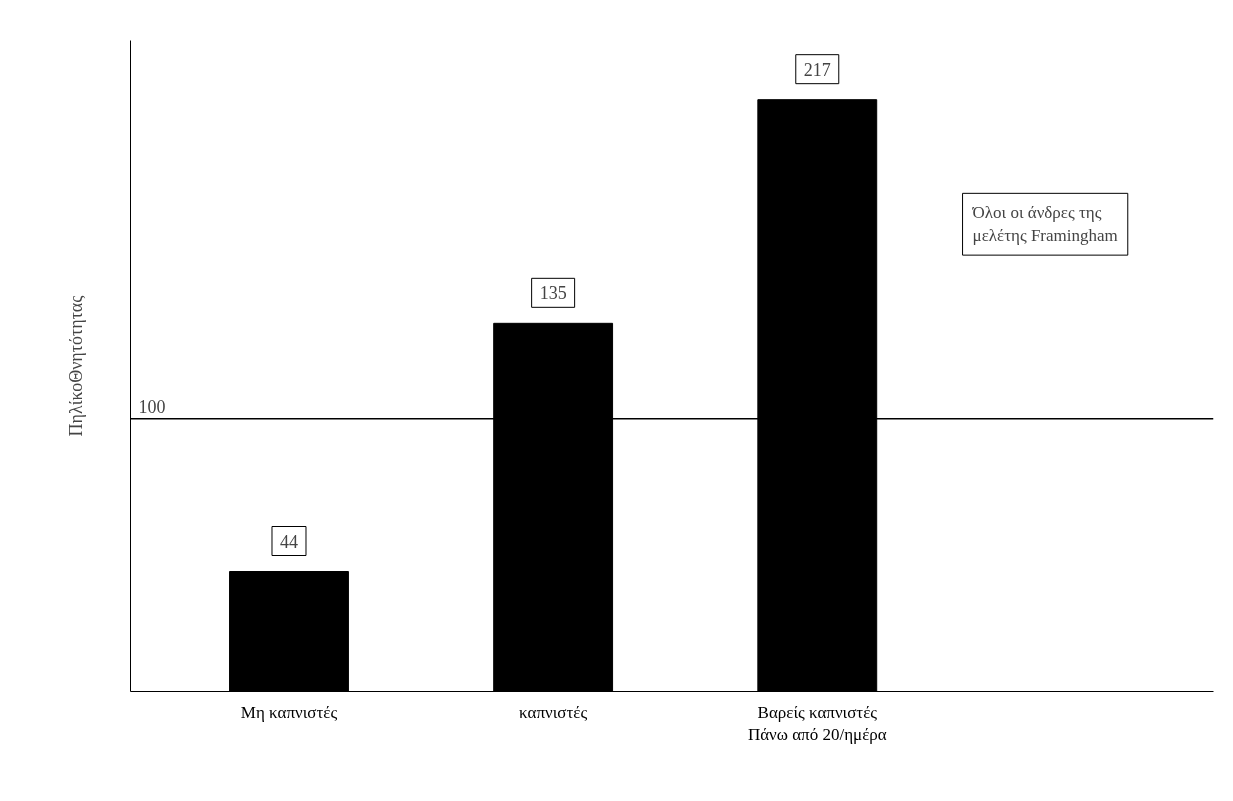  Describe the element at coordinates (817, 723) in the screenshot. I see `x-tick-label: Βαρείς καπνιστές Πάνω από 20/ημέρα` at that location.